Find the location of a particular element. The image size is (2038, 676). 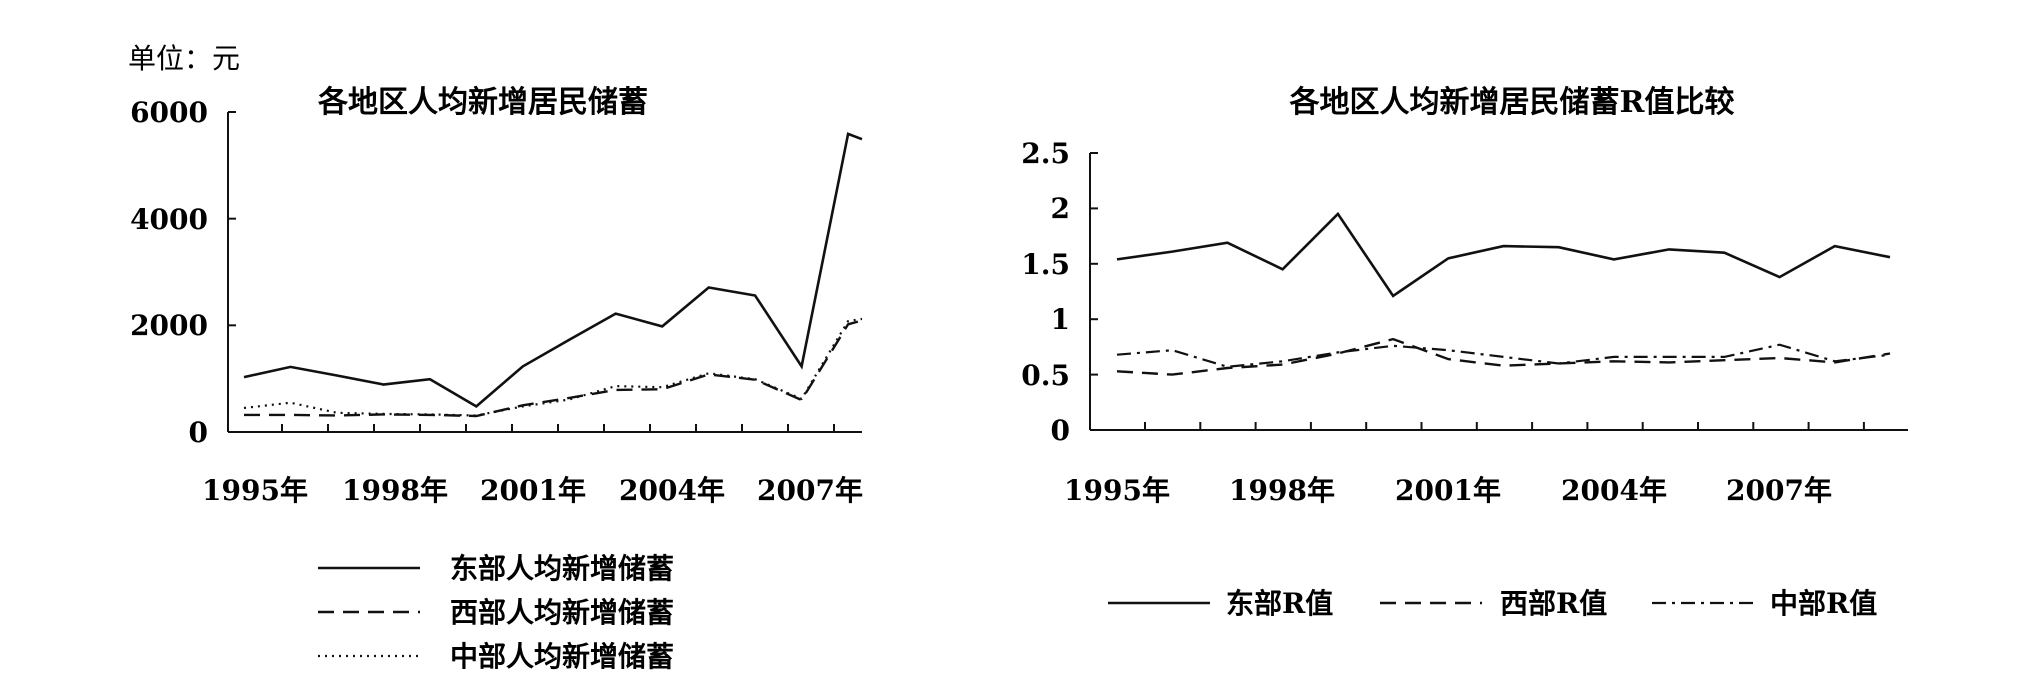

chart-title: 各地区人均新增居民储蓄R值比较 is located at coordinates (1512, 102).